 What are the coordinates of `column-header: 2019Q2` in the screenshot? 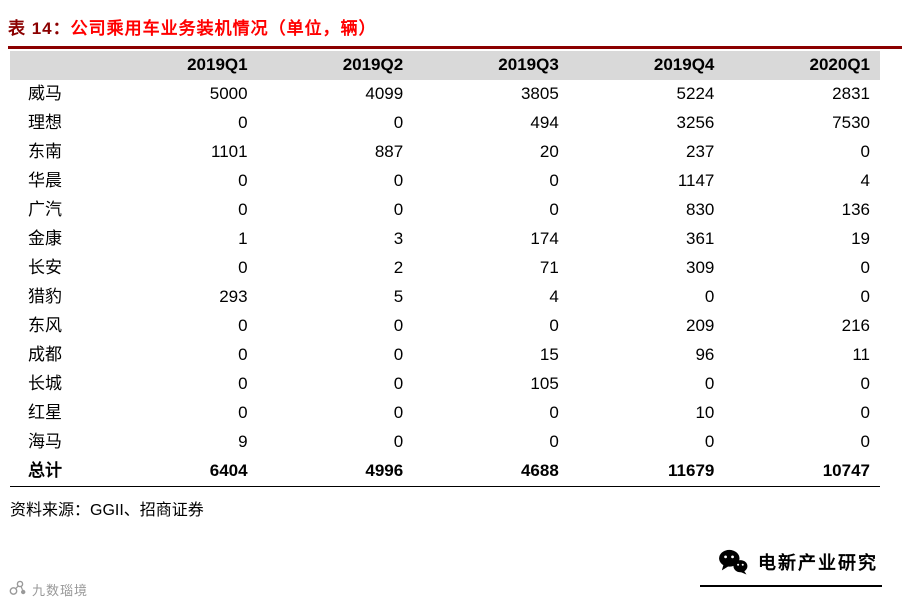 It's located at (335, 65).